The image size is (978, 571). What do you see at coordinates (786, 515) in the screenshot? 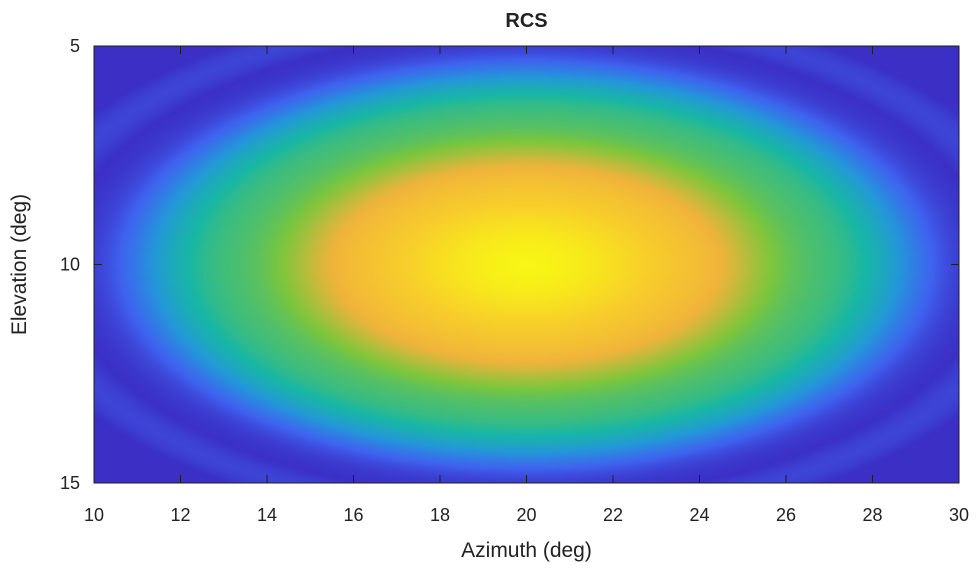
I see `x-tick-label: 26` at bounding box center [786, 515].